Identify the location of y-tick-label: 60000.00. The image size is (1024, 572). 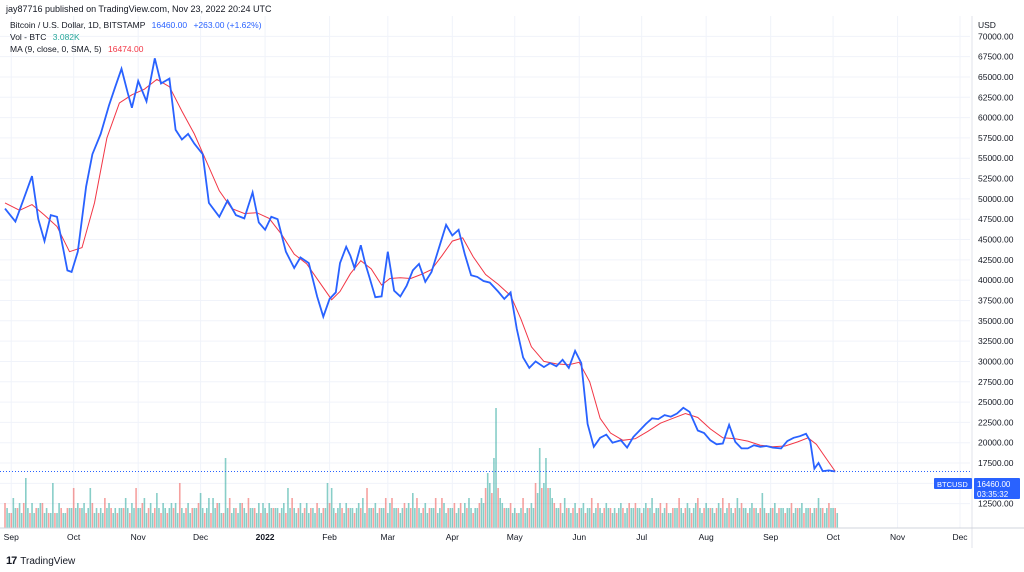
(996, 118).